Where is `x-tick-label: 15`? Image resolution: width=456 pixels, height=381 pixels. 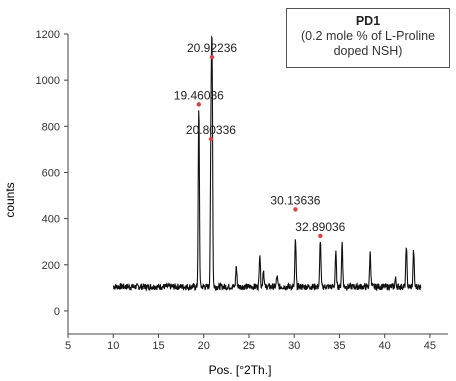 x-tick-label: 15 is located at coordinates (158, 346).